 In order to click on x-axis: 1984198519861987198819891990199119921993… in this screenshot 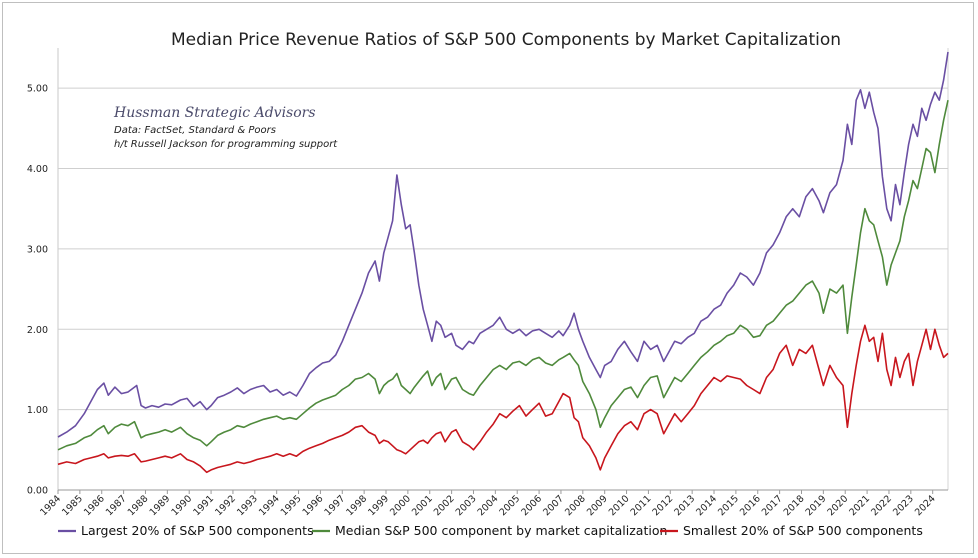, I will do `click(488, 504)`.